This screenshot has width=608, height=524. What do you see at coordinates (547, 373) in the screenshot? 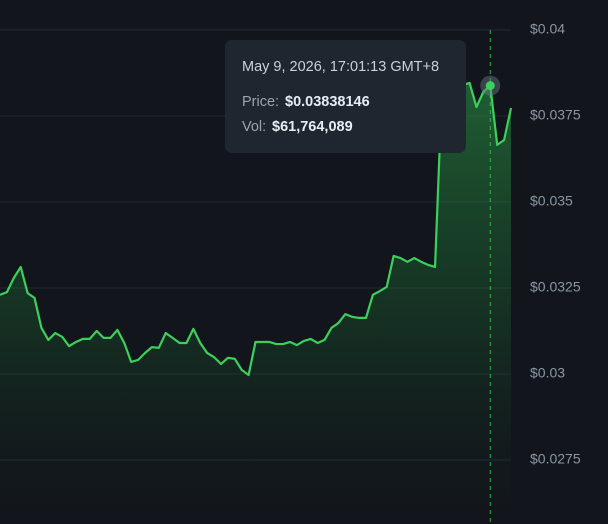
I see `y-tick-label: $0.03` at bounding box center [547, 373].